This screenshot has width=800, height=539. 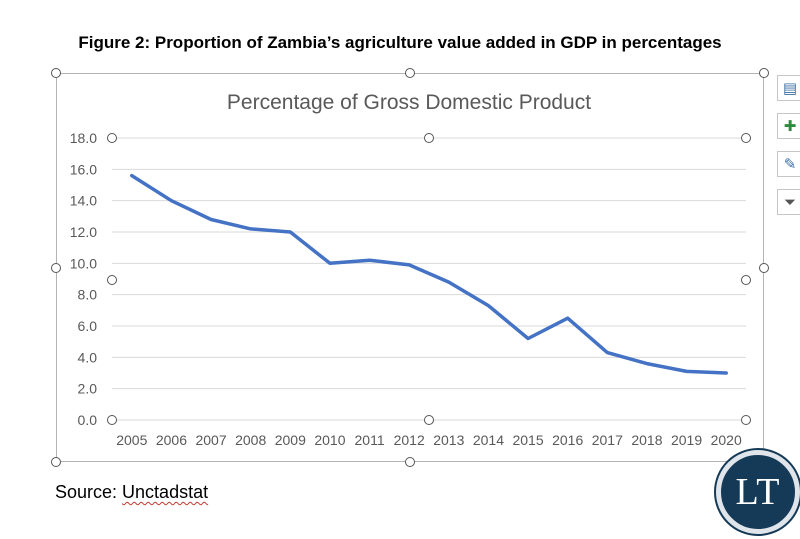 I want to click on x-tick-label: 2014, so click(x=488, y=440).